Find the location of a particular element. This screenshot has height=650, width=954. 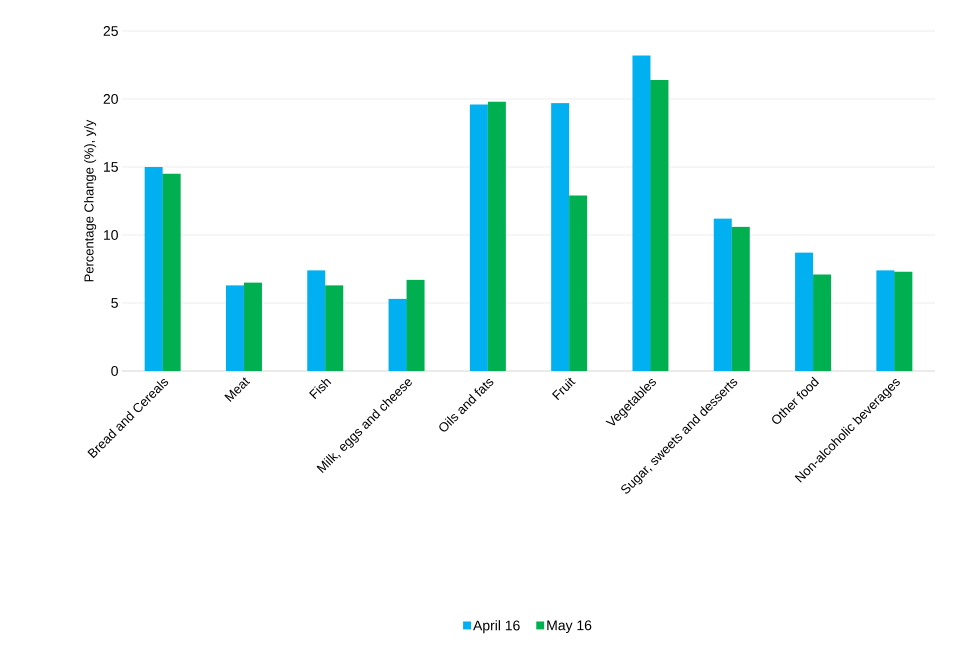

y-tick-label: 5 is located at coordinates (114, 303).